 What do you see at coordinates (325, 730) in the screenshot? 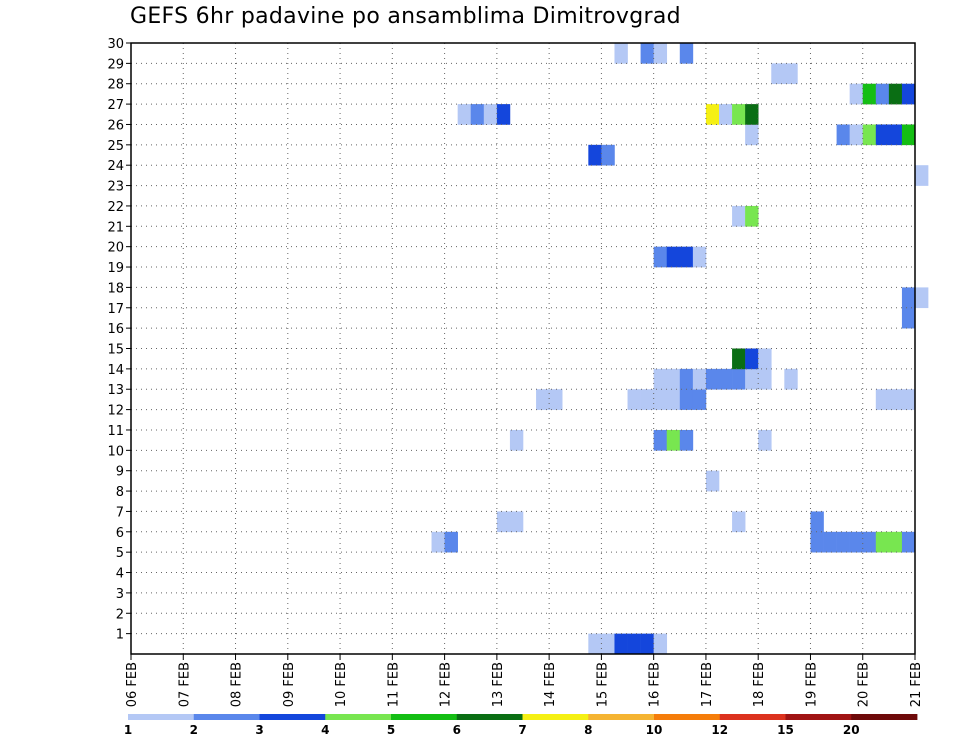
I see `legend-label: 4` at bounding box center [325, 730].